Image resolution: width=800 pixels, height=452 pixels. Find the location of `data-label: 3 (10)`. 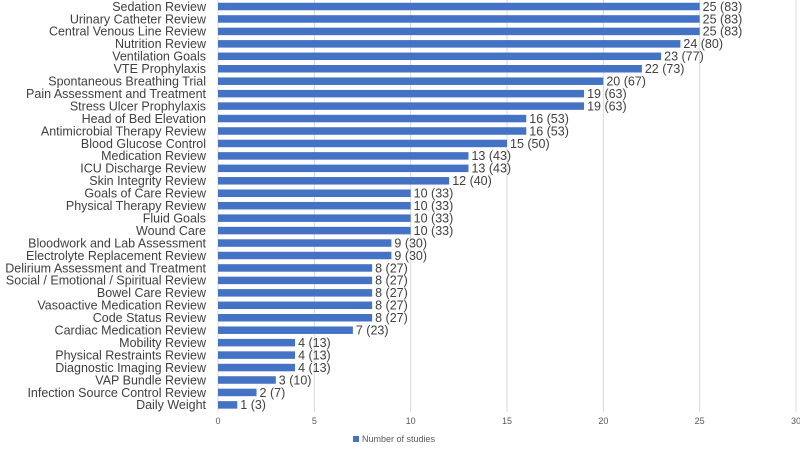

data-label: 3 (10) is located at coordinates (295, 380).